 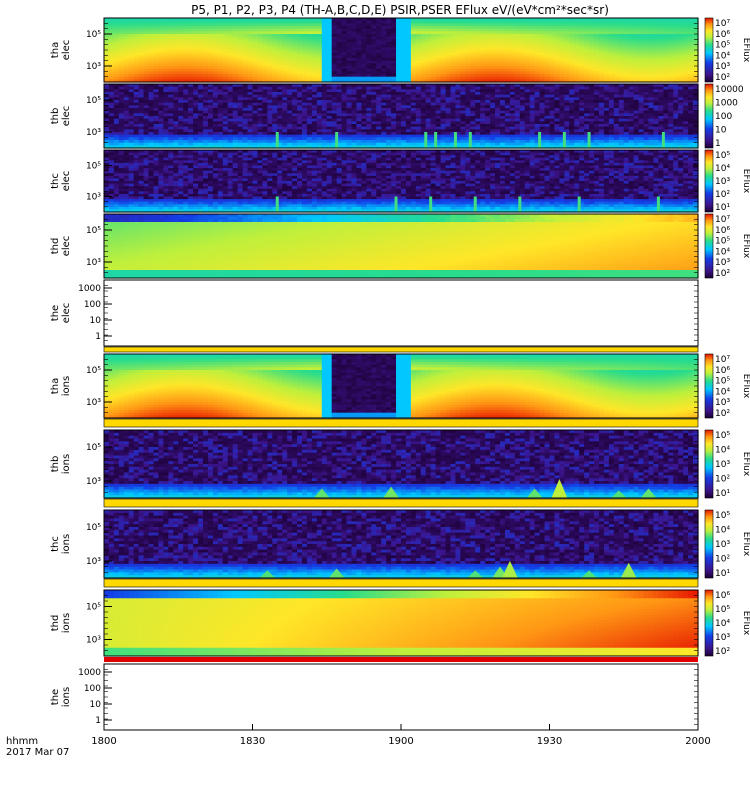 I want to click on panel-thb-elec: 10000100010010110⁵10³thbelec, so click(x=397, y=116).